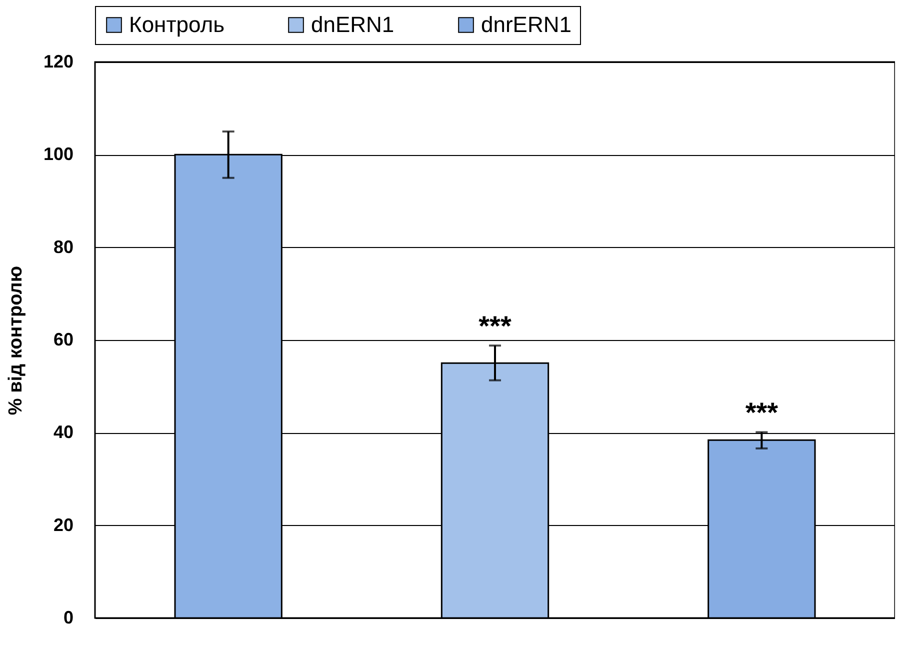 The width and height of the screenshot is (924, 646). Describe the element at coordinates (15, 341) in the screenshot. I see `y-axis-title: % від контролю` at that location.